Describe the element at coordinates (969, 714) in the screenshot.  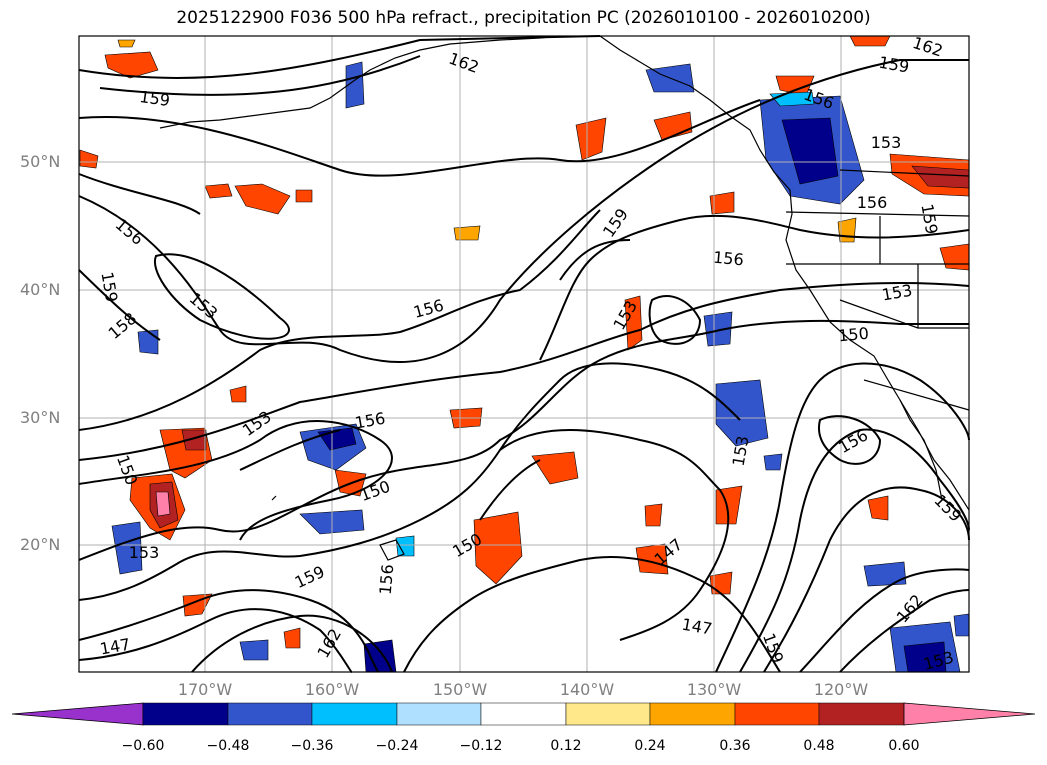
I see `colorbar-max-arrow` at that location.